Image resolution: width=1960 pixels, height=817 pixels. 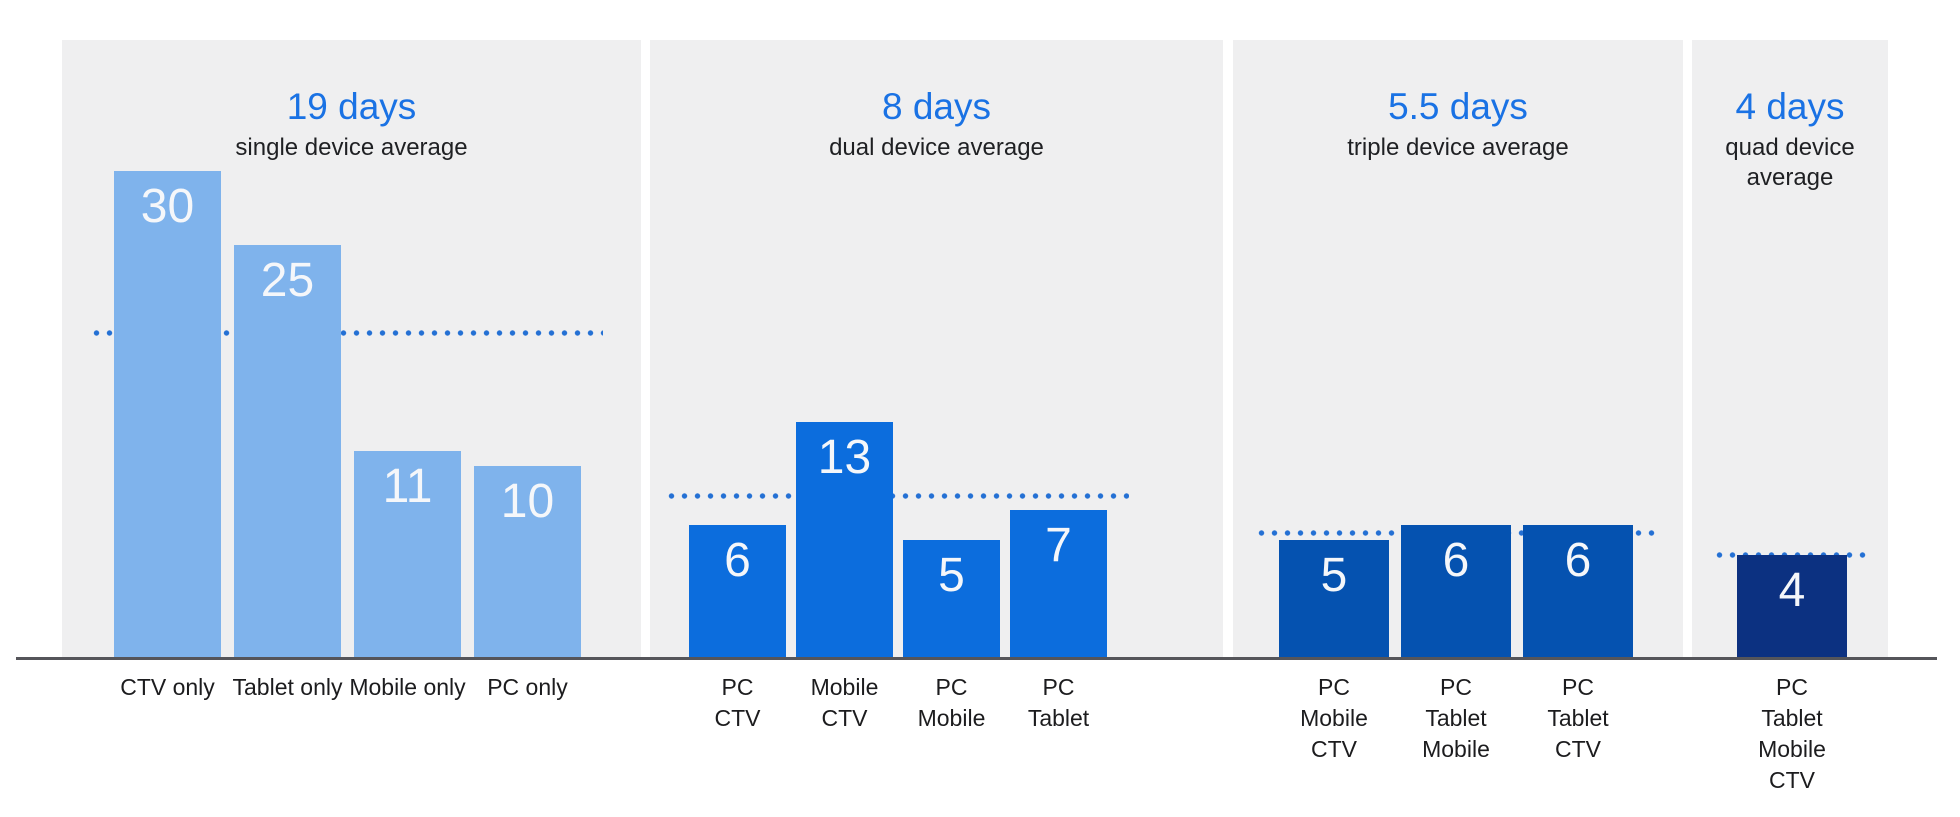 I want to click on panel-headline: 19 days, so click(x=351, y=106).